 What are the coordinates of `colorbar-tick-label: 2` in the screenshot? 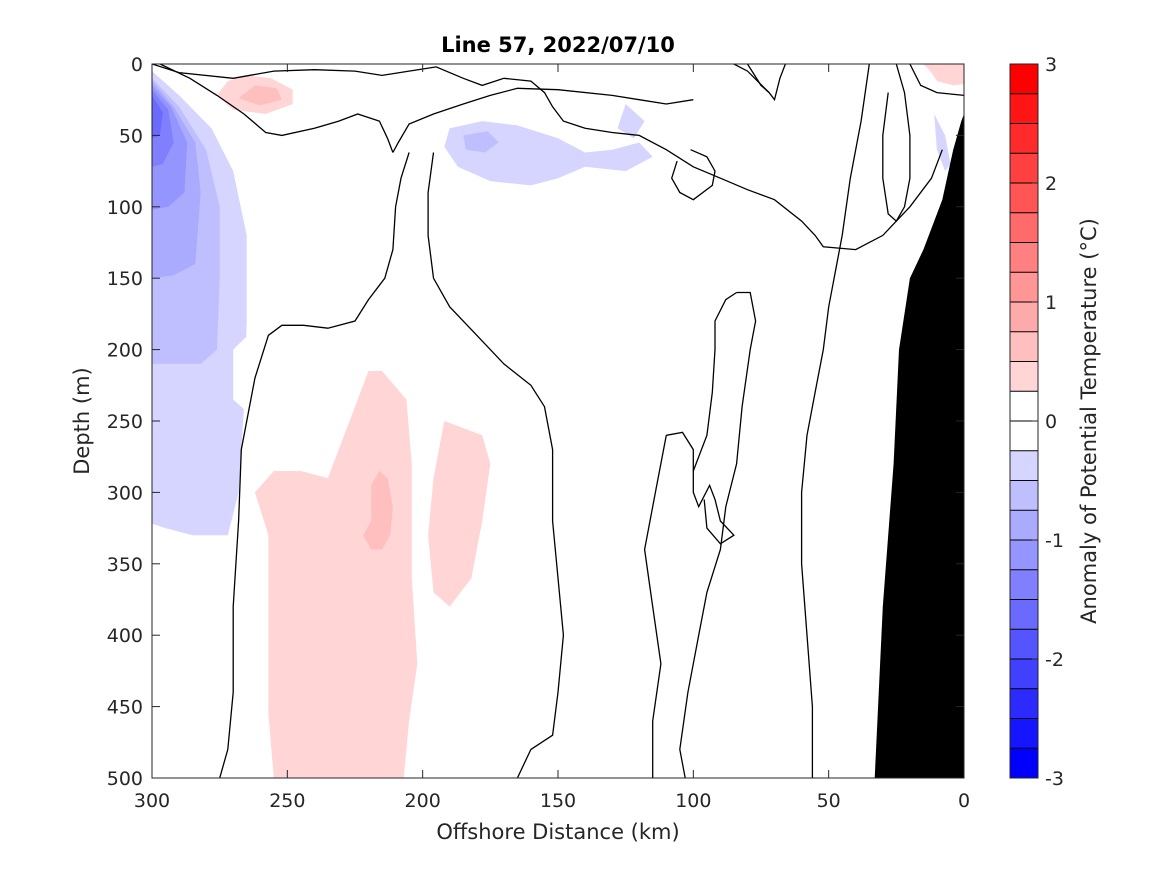 It's located at (1051, 184).